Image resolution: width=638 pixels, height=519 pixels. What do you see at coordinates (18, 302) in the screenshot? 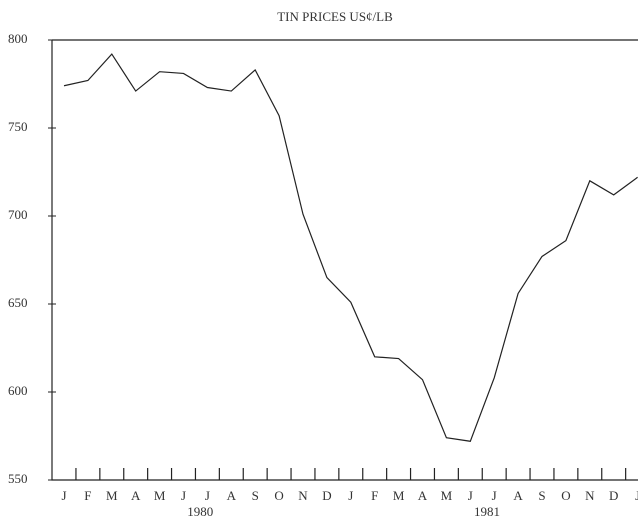
I see `y-tick-label: 650` at bounding box center [18, 302].